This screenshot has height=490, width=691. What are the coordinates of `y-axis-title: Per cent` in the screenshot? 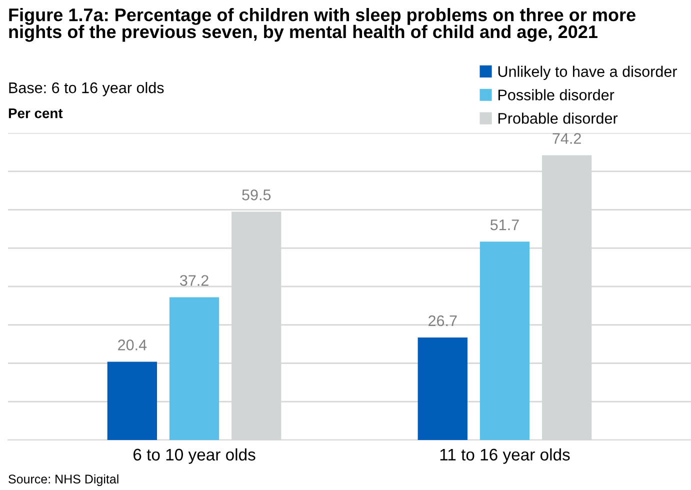 It's located at (35, 113).